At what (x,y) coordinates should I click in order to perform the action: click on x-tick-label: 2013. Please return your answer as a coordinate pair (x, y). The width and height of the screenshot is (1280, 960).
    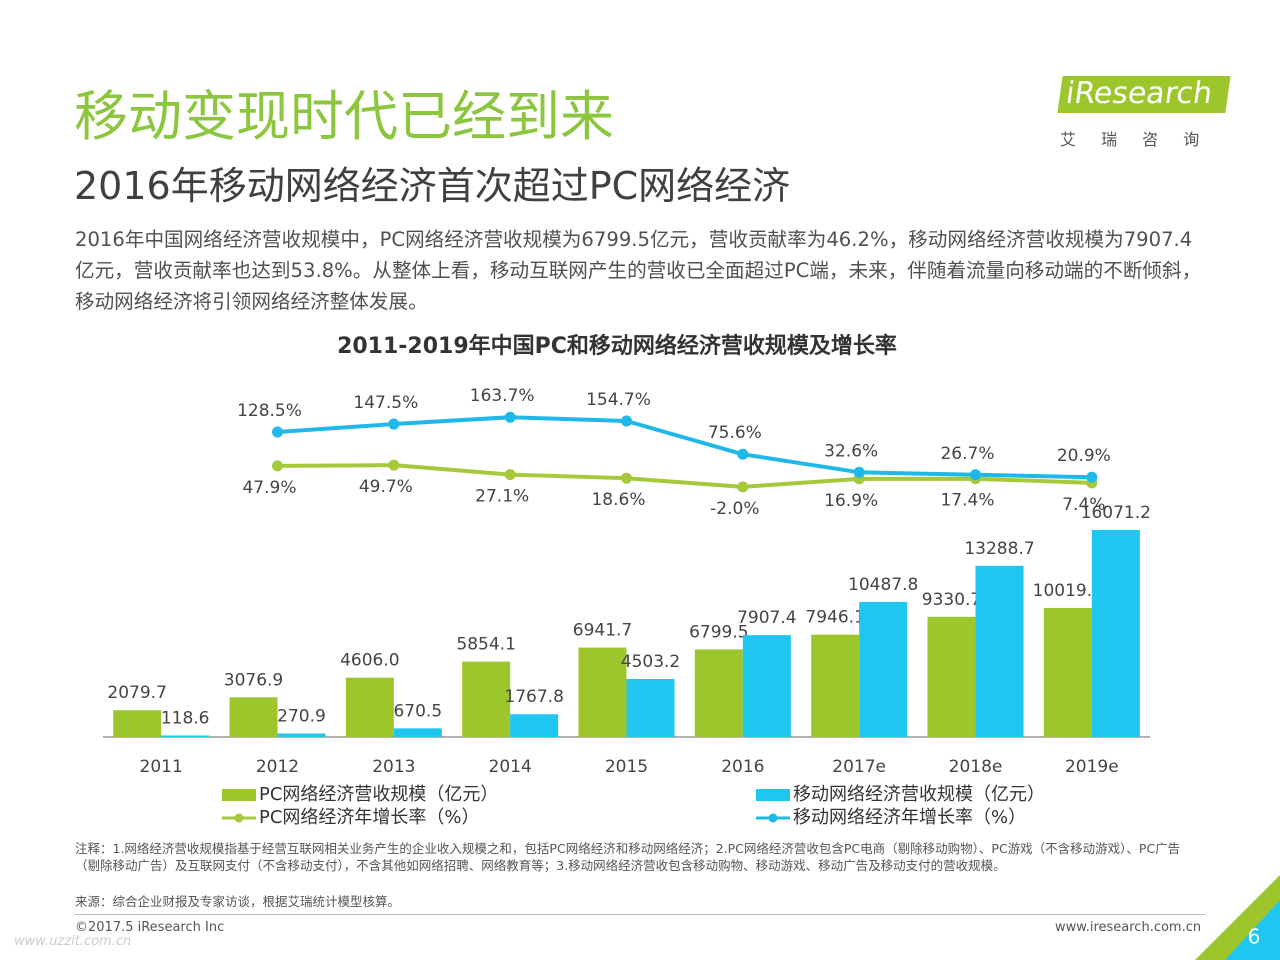
    Looking at the image, I should click on (393, 767).